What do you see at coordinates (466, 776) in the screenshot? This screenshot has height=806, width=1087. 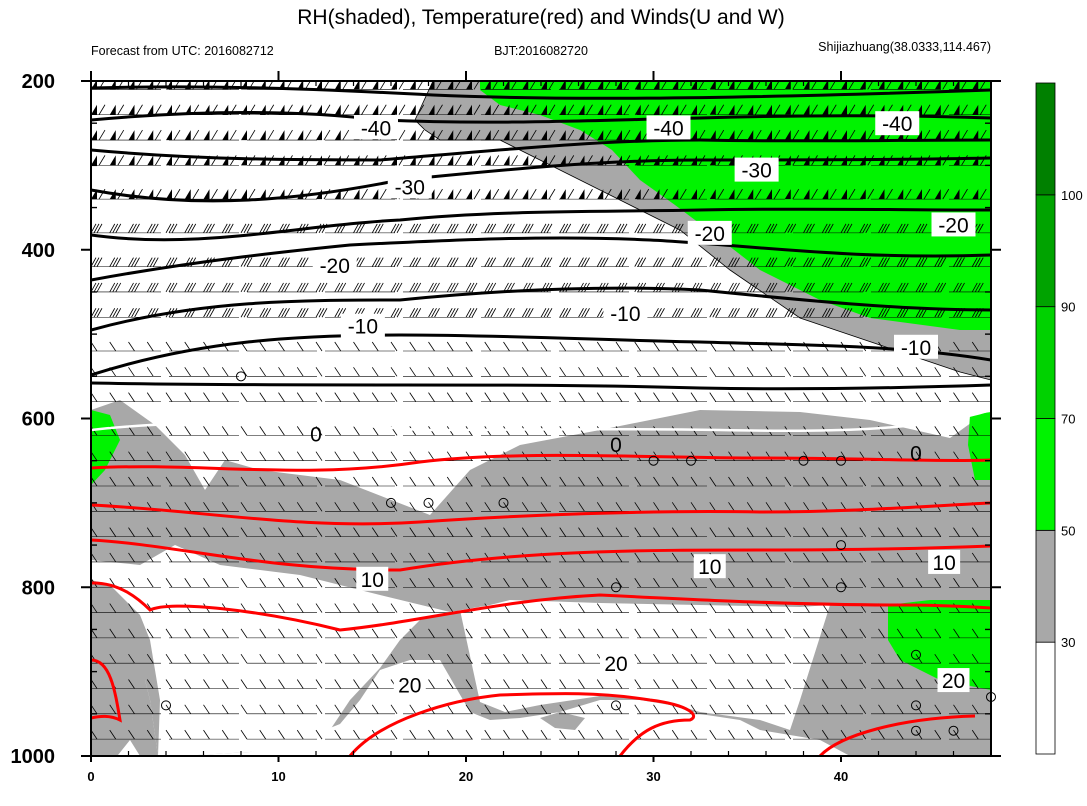 I see `x-tick-label: 20` at bounding box center [466, 776].